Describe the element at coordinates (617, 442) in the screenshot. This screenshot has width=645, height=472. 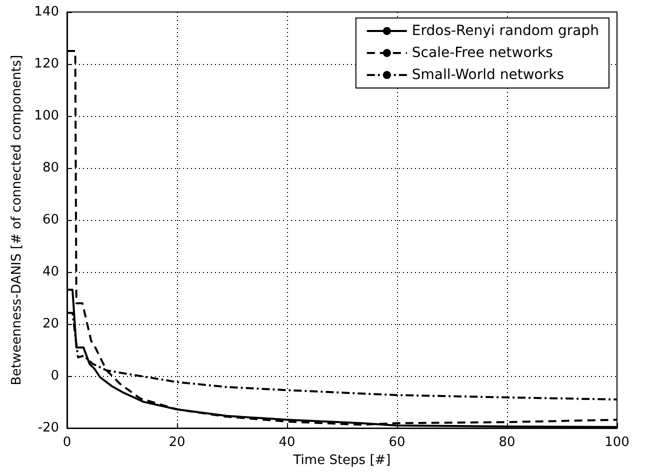
I see `x-tick-label: 100` at that location.